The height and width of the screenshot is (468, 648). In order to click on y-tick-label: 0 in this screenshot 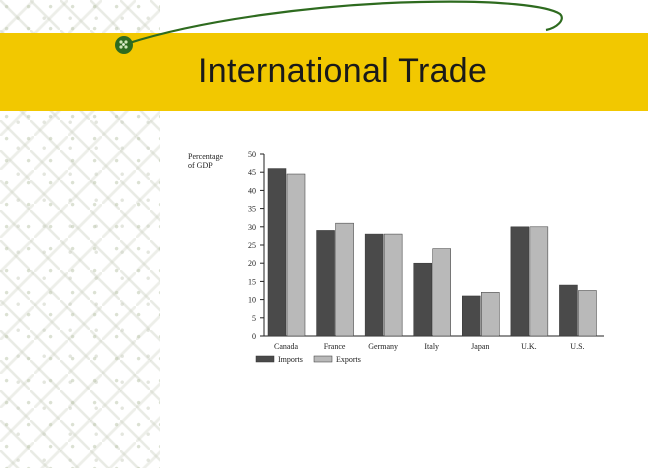, I will do `click(254, 336)`.